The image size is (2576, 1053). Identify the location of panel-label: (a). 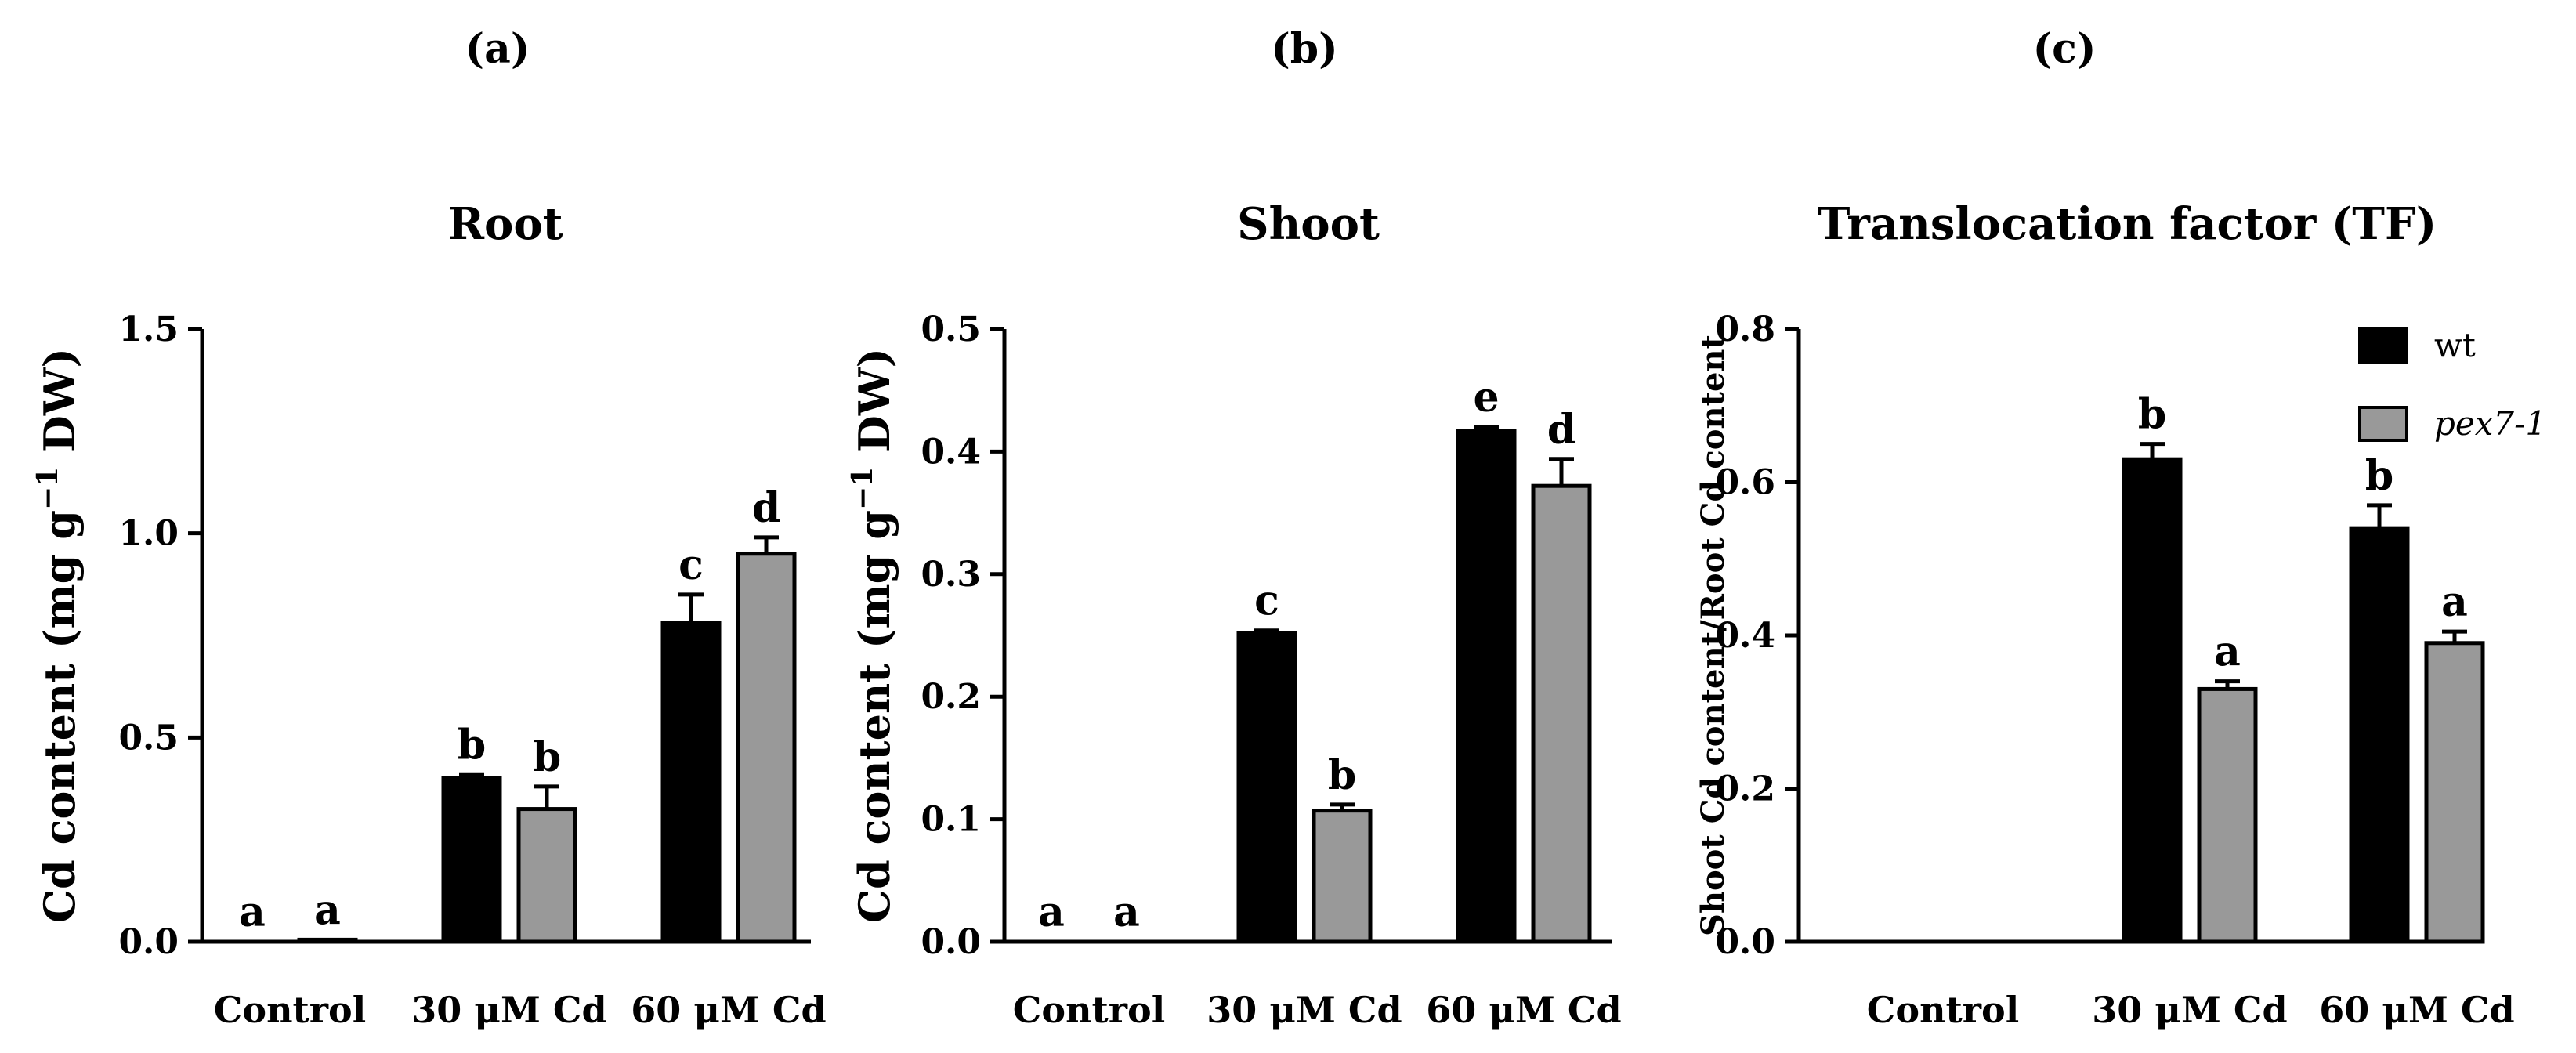
(498, 49).